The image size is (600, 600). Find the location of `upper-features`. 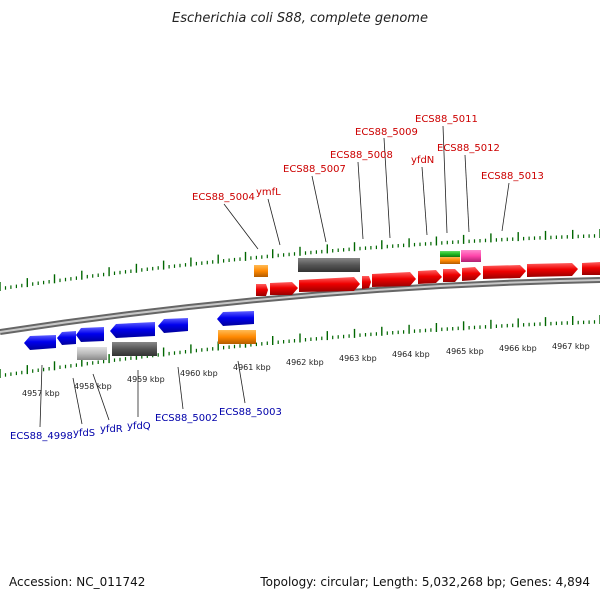

upper-features is located at coordinates (367, 263).